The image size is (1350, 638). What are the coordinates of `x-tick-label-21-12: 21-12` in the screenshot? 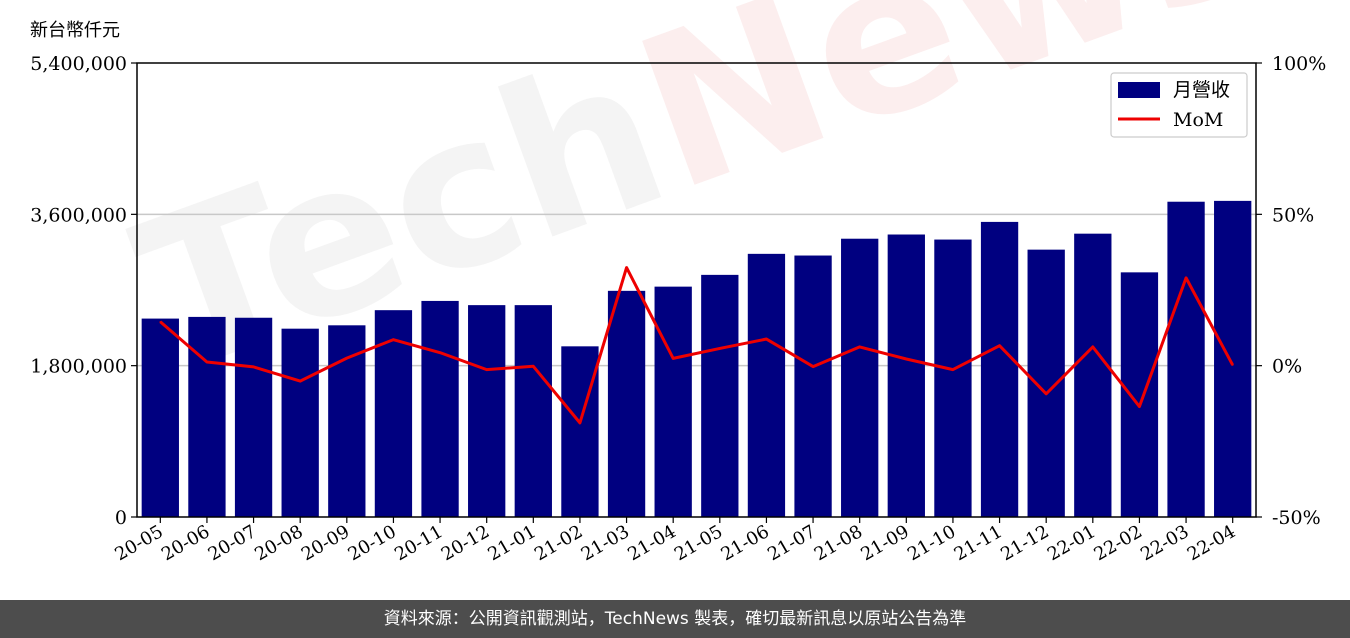 It's located at (1024, 543).